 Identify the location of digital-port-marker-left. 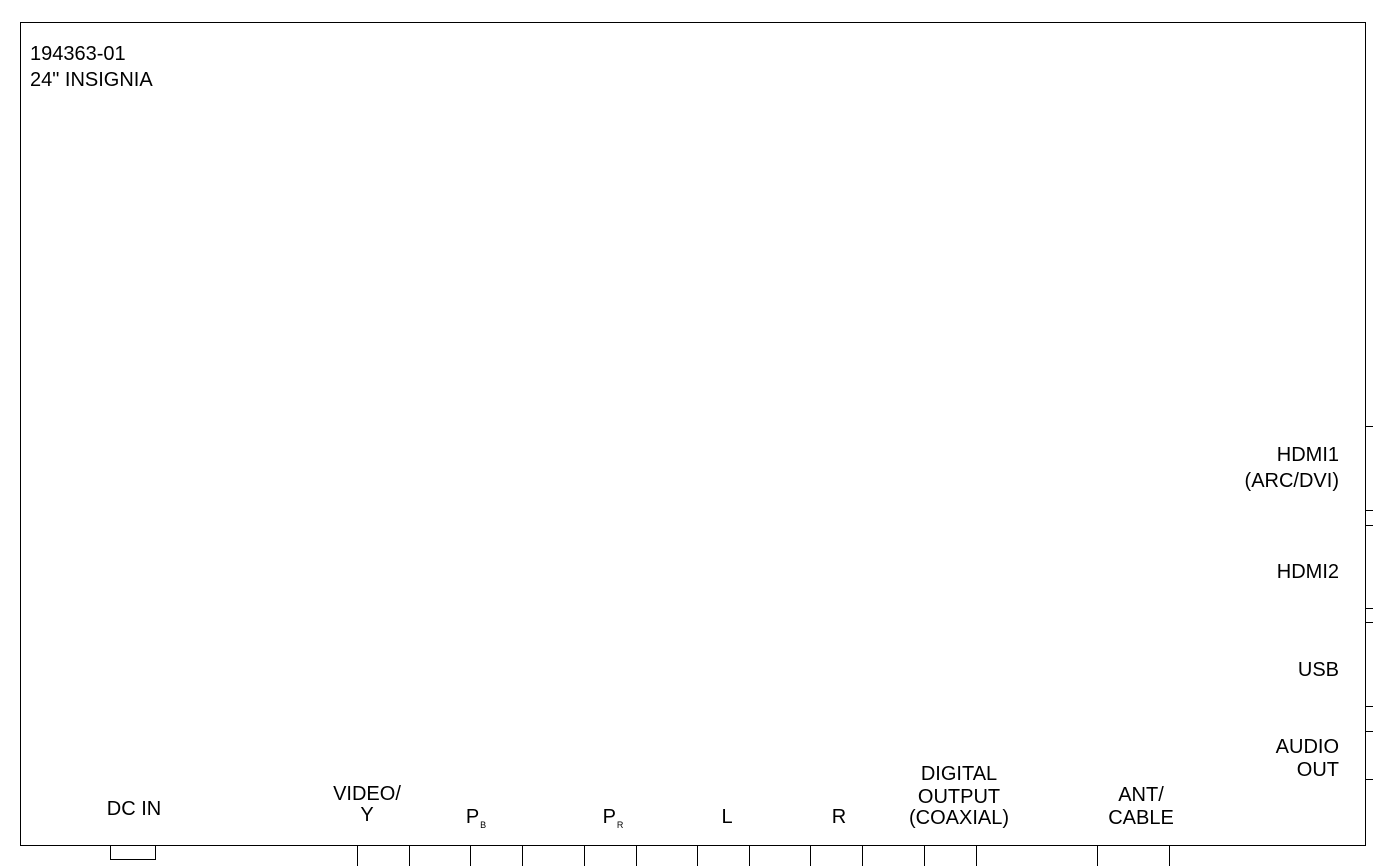
(924, 856).